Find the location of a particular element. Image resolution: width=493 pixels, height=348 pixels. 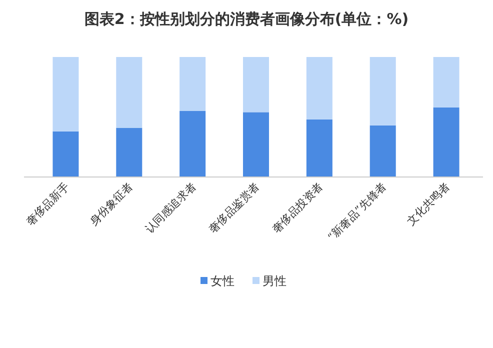

x-tick-label: 奢侈品鉴赏者 is located at coordinates (234, 208).